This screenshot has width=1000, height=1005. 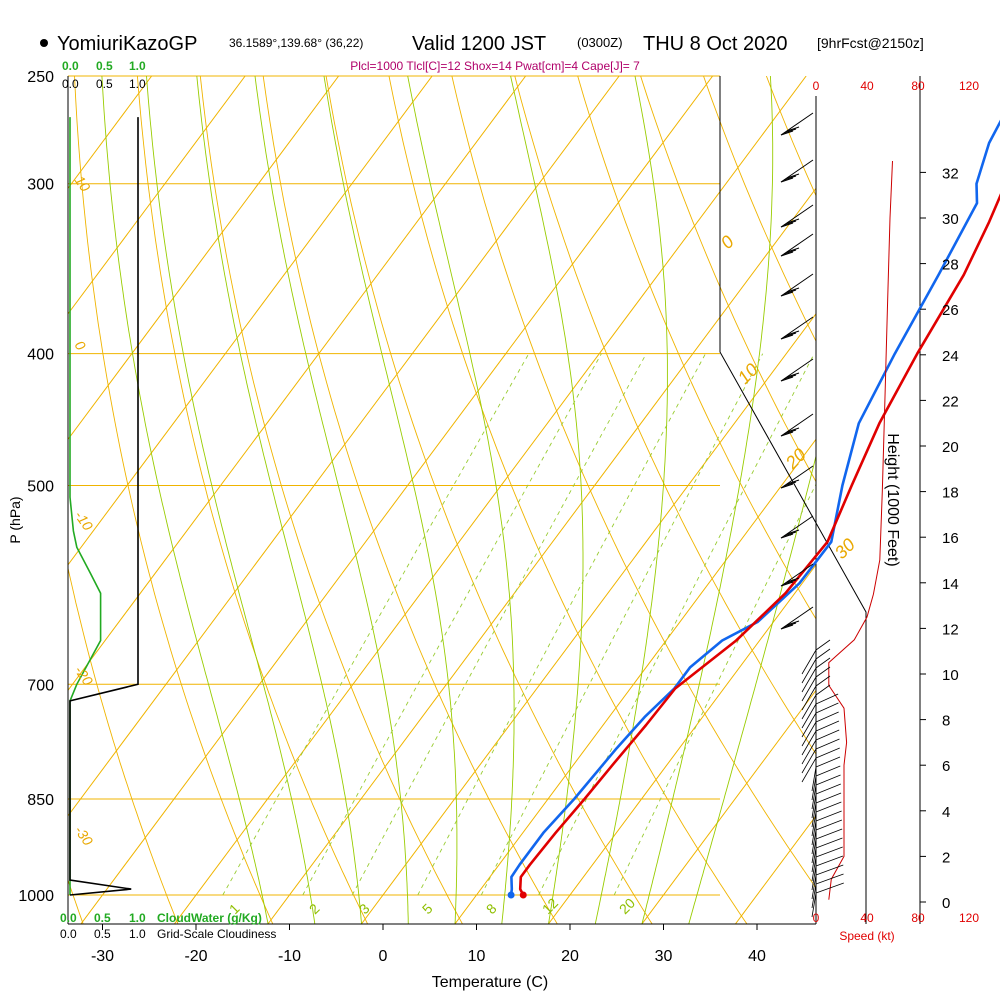 What do you see at coordinates (40, 685) in the screenshot?
I see `pressure-tick-label: 700` at bounding box center [40, 685].